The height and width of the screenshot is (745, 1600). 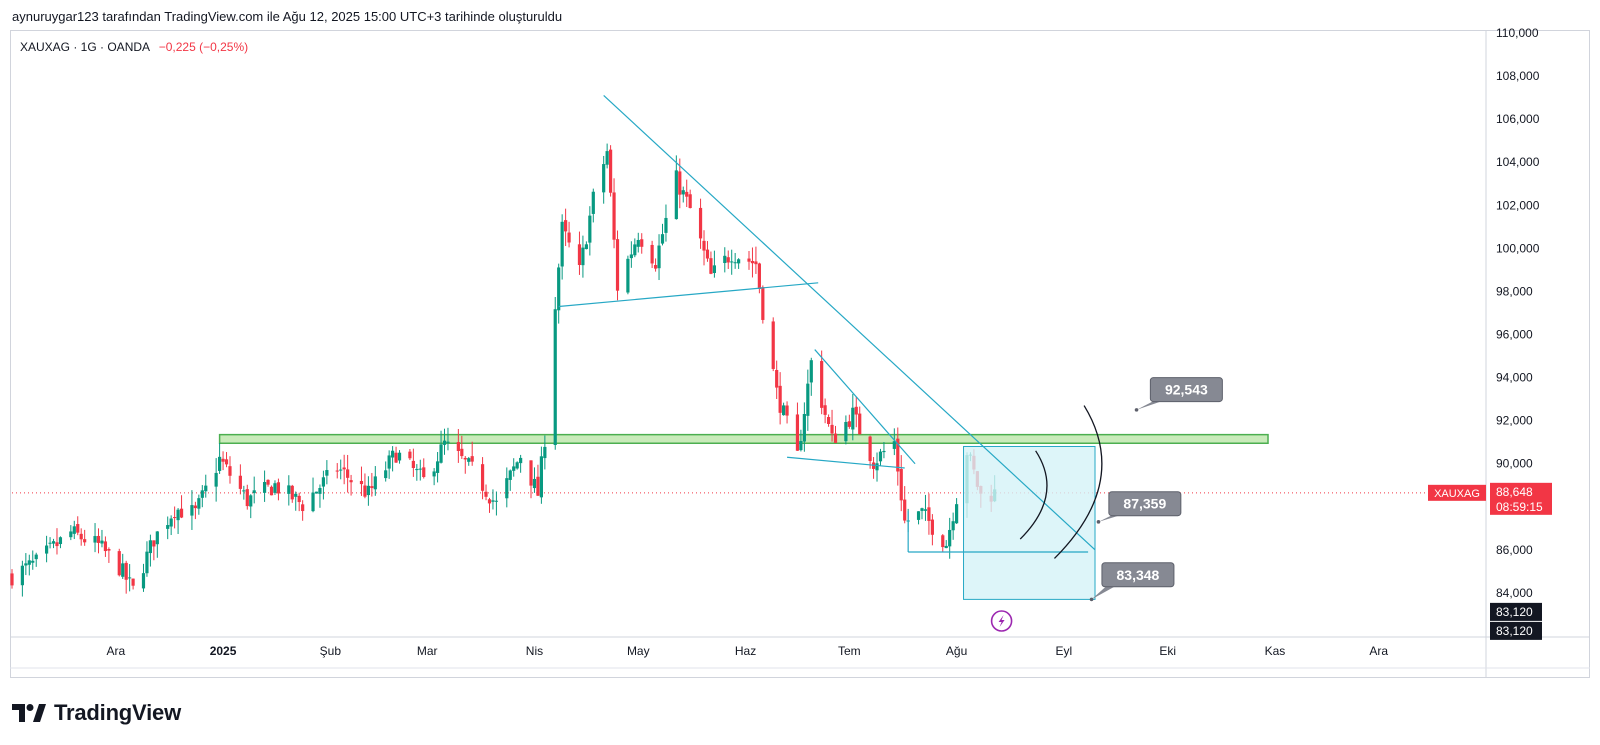 What do you see at coordinates (1514, 335) in the screenshot?
I see `y-tick-label: 96,000` at bounding box center [1514, 335].